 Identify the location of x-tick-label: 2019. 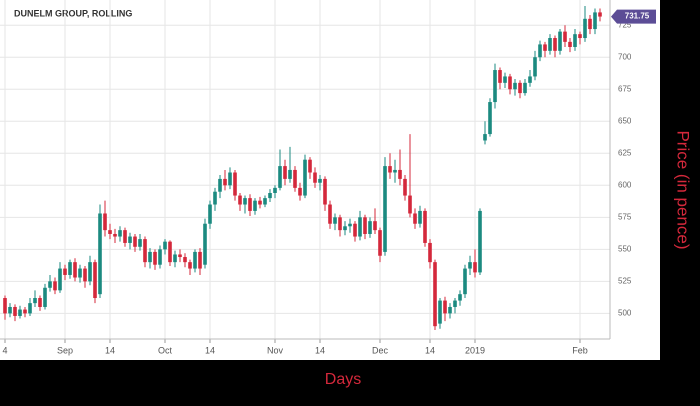
(475, 350).